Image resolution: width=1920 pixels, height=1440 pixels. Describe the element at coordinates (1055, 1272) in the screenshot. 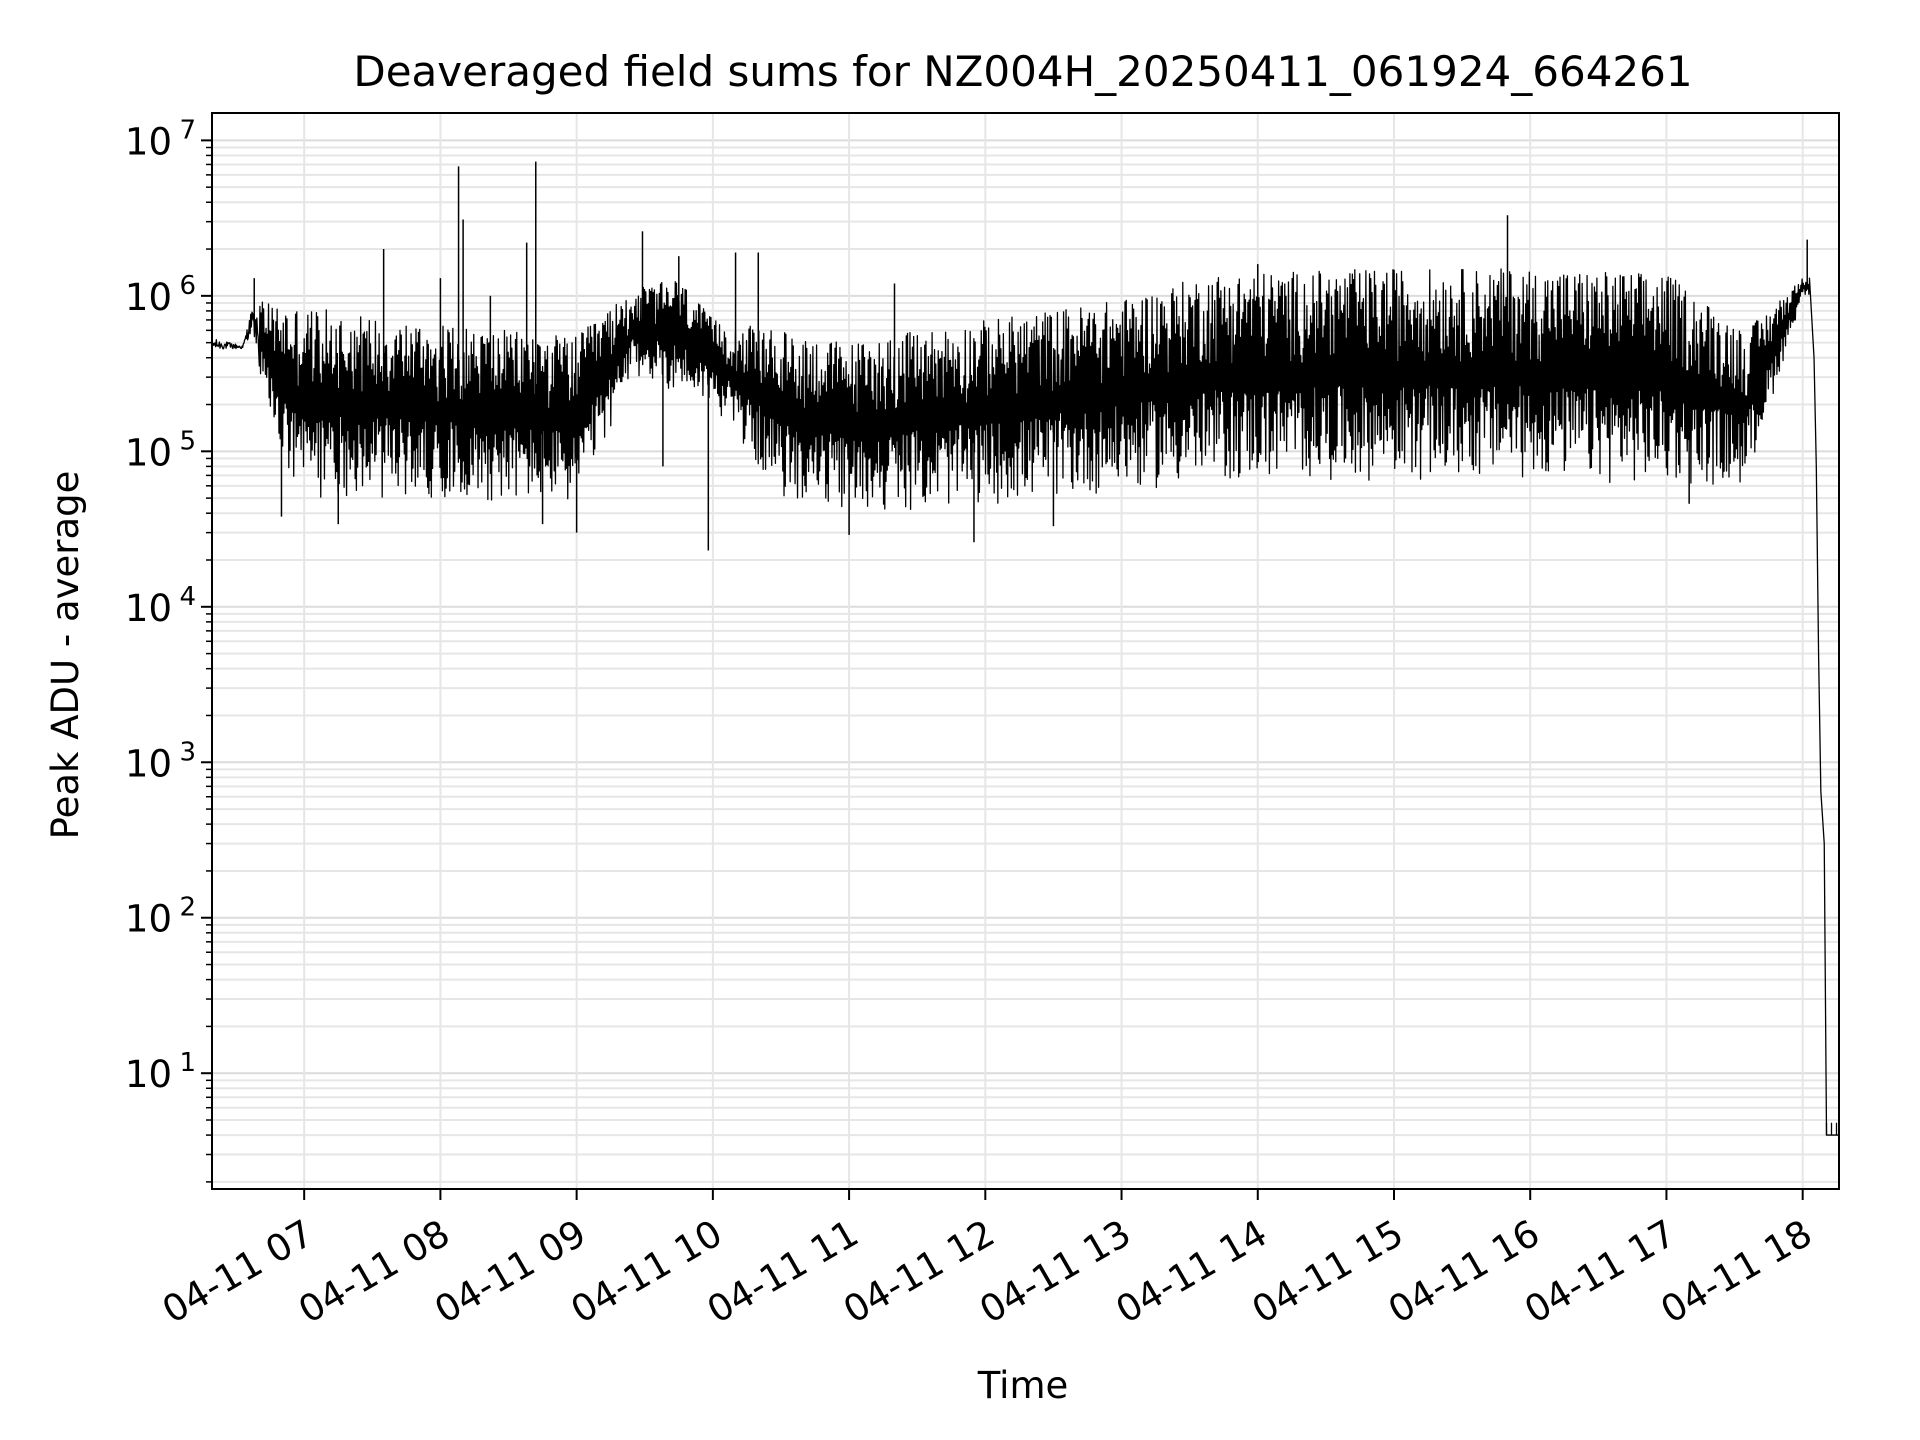

I see `x-tick-label: 04-11 13` at that location.